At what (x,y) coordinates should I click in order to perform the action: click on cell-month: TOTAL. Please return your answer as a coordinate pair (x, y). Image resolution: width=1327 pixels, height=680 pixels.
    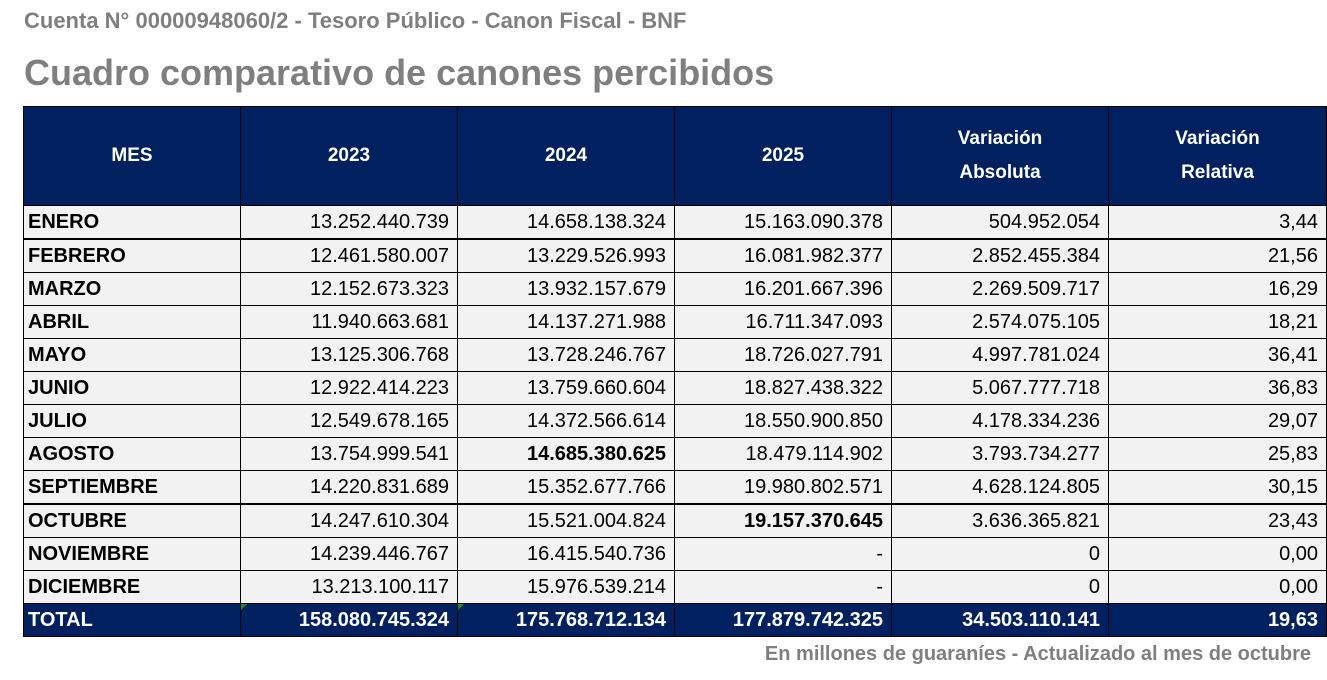
    Looking at the image, I should click on (132, 620).